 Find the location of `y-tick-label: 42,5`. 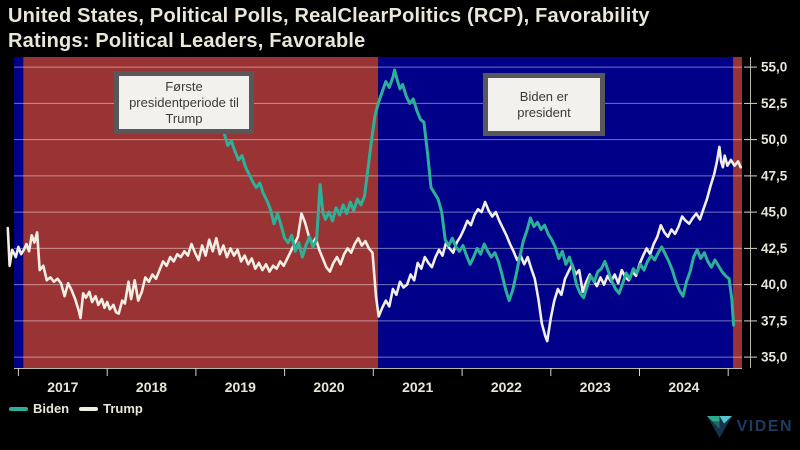

y-tick-label: 42,5 is located at coordinates (774, 248).